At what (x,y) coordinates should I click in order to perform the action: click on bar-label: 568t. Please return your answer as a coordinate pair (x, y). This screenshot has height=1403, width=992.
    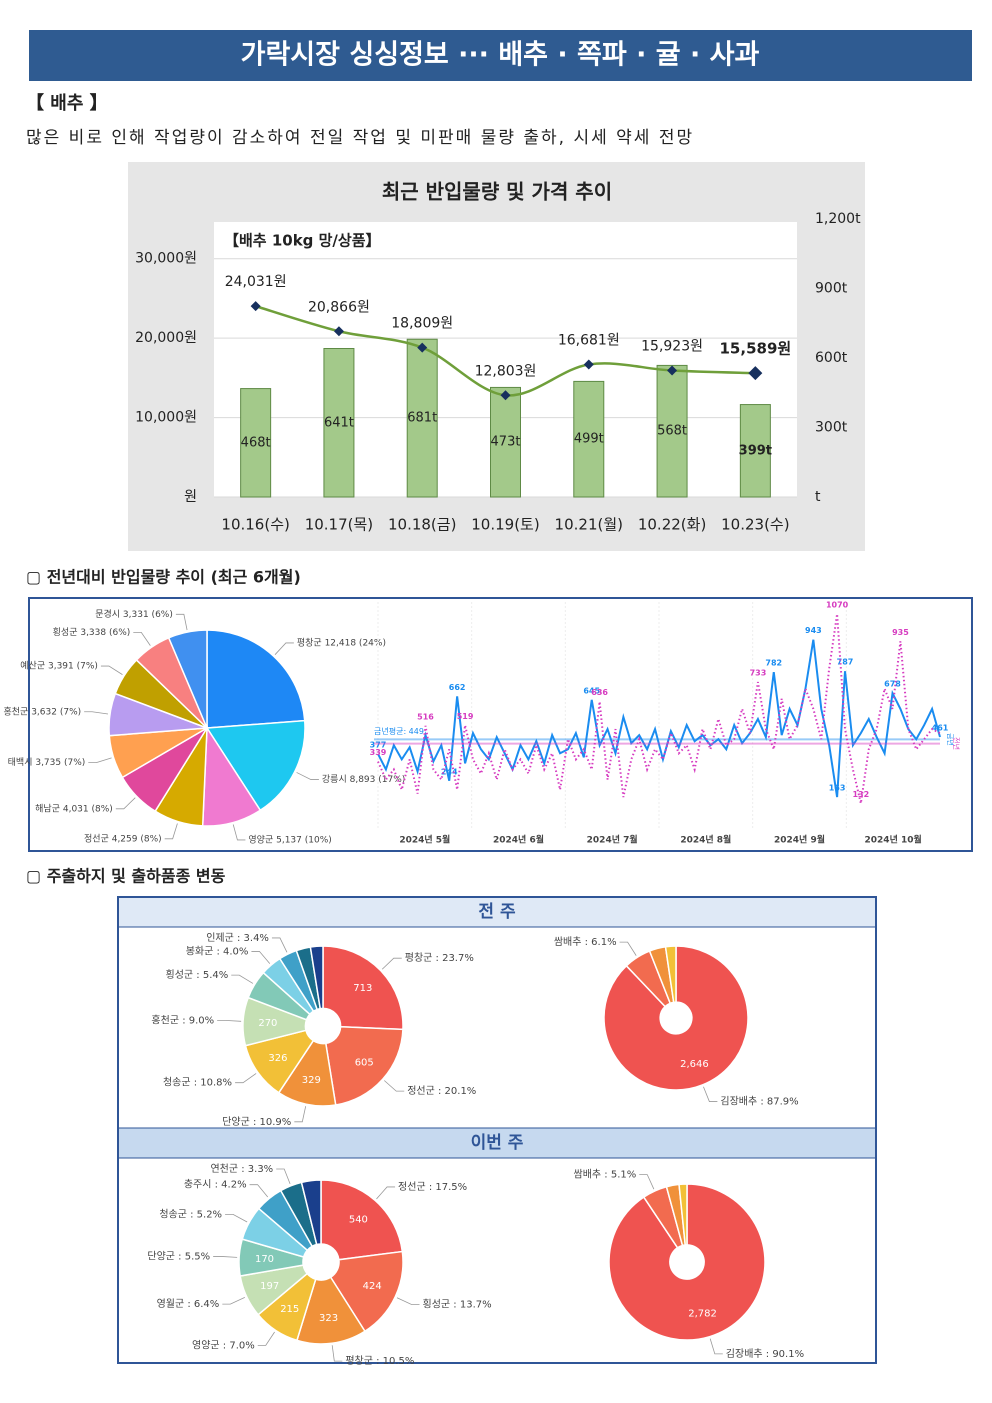
    Looking at the image, I should click on (672, 431).